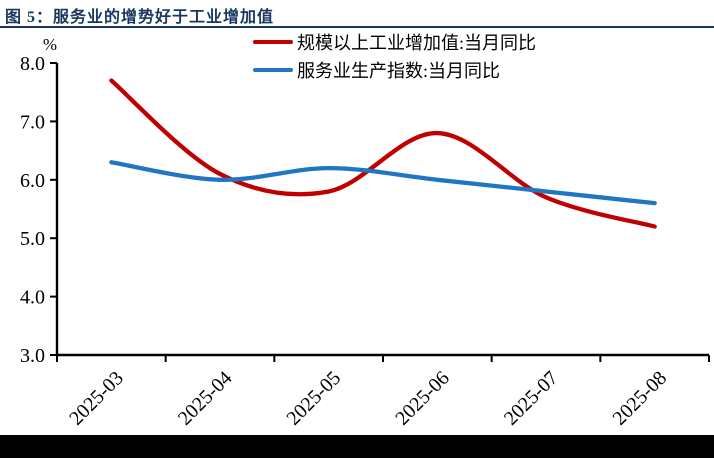 This screenshot has width=714, height=458. I want to click on legend-item-services: 服务业生产指数:当月同比, so click(394, 70).